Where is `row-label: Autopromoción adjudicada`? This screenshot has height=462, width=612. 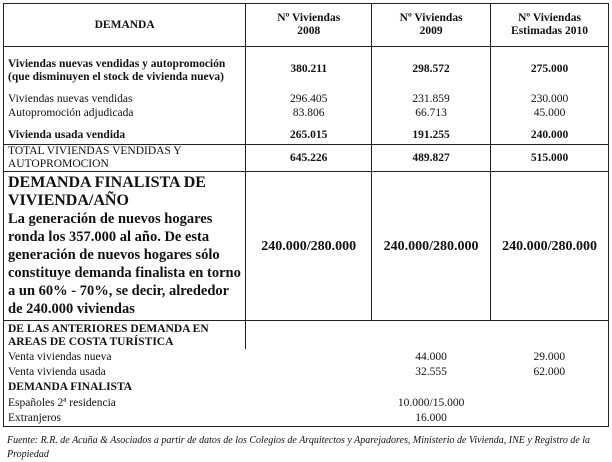
row-label: Autopromoción adjudicada is located at coordinates (124, 113).